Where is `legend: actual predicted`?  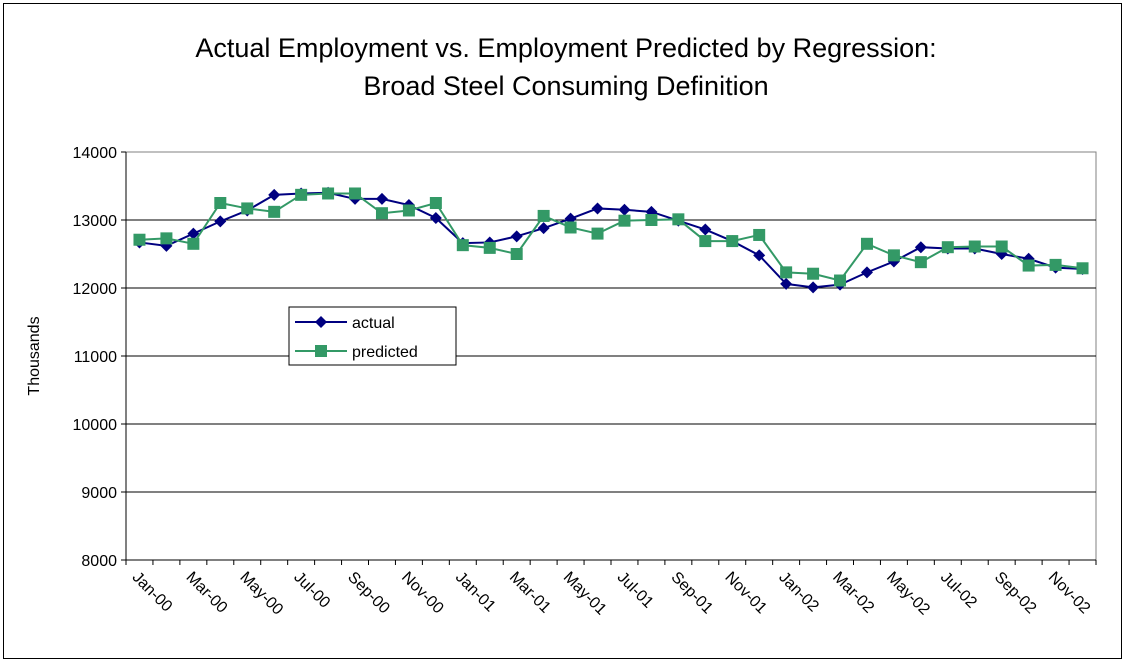 legend: actual predicted is located at coordinates (372, 336).